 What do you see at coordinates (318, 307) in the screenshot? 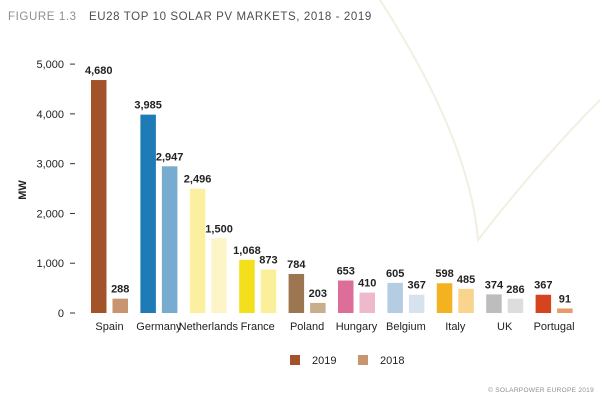
I see `bar-poland-2018` at bounding box center [318, 307].